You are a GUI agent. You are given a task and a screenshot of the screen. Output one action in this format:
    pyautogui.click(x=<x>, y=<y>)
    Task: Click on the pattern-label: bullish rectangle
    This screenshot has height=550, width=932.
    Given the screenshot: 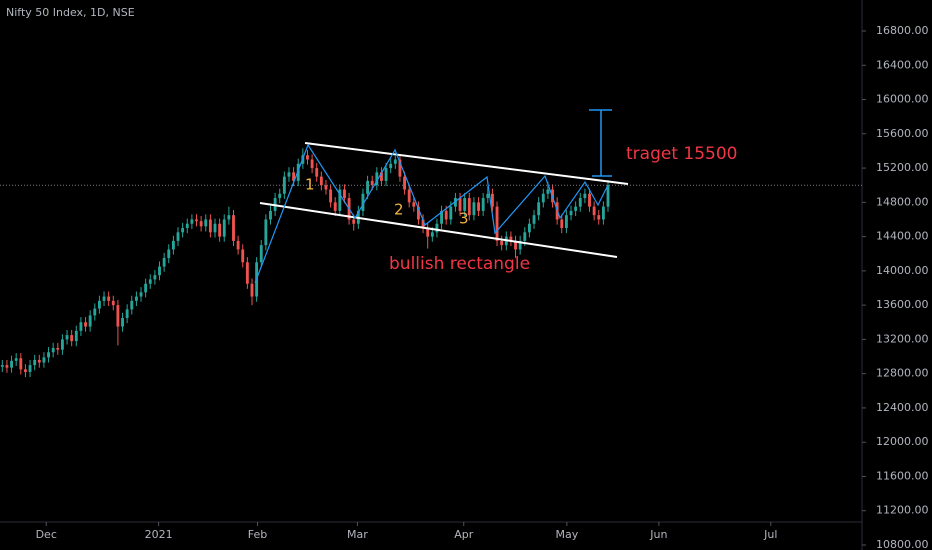 What is the action you would take?
    pyautogui.click(x=459, y=264)
    